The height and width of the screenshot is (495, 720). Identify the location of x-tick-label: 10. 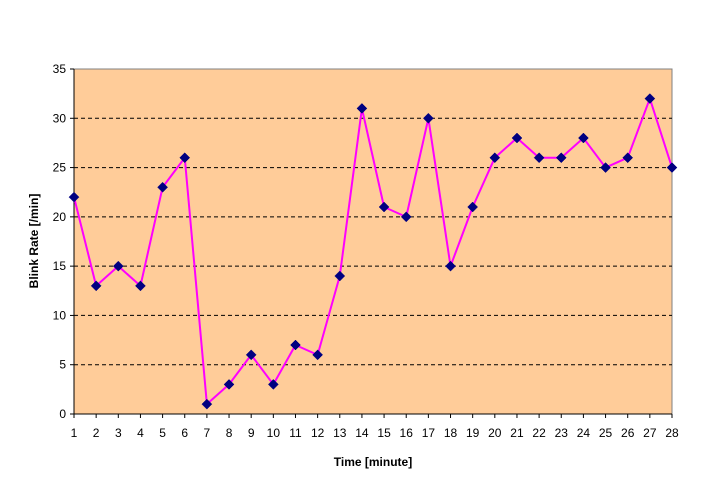
(274, 433).